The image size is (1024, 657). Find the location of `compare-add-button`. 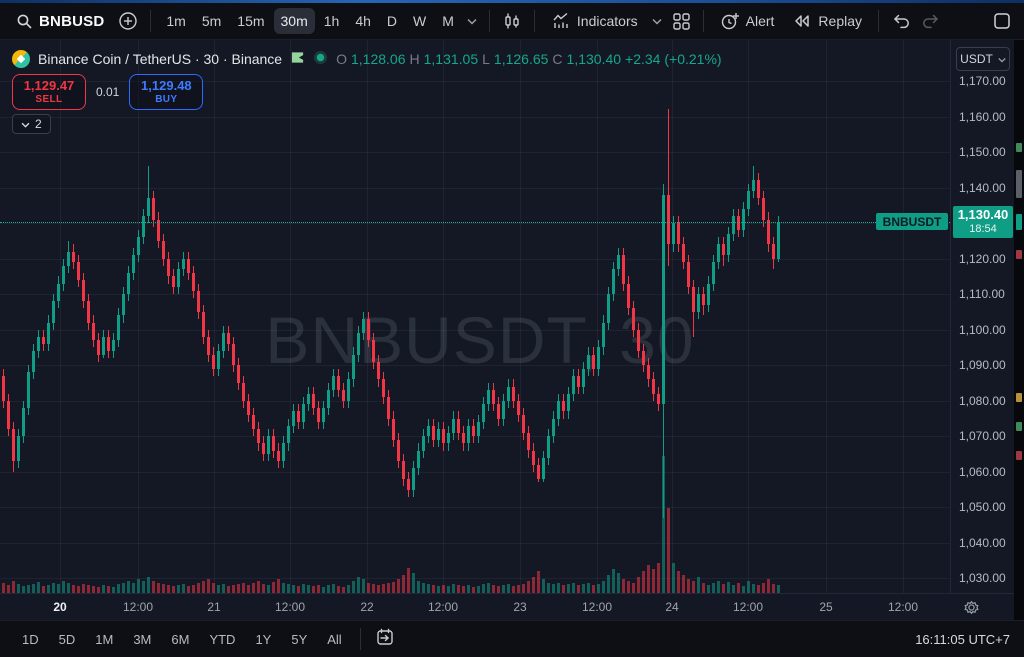

compare-add-button is located at coordinates (128, 21).